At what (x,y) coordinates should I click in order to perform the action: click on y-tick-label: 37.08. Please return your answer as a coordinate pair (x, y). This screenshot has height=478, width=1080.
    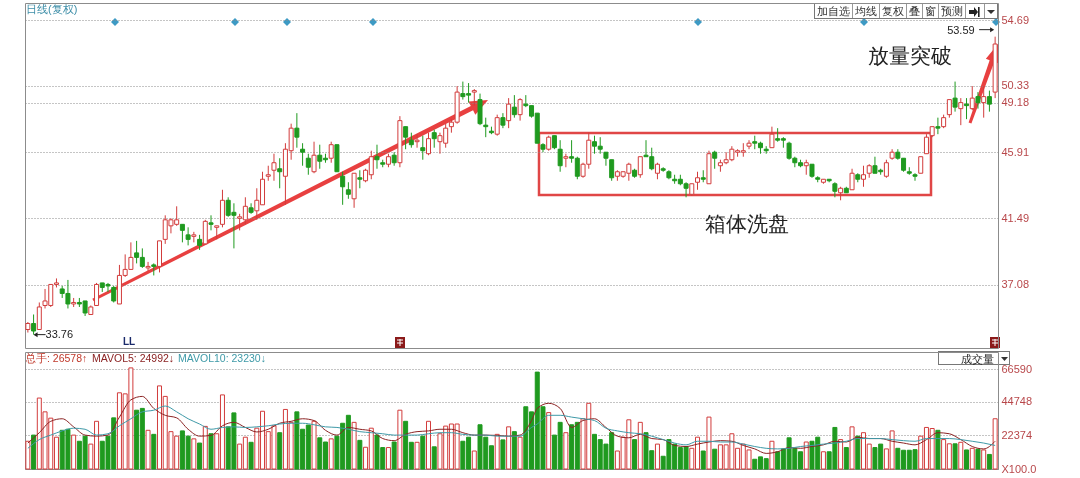
    Looking at the image, I should click on (1015, 284).